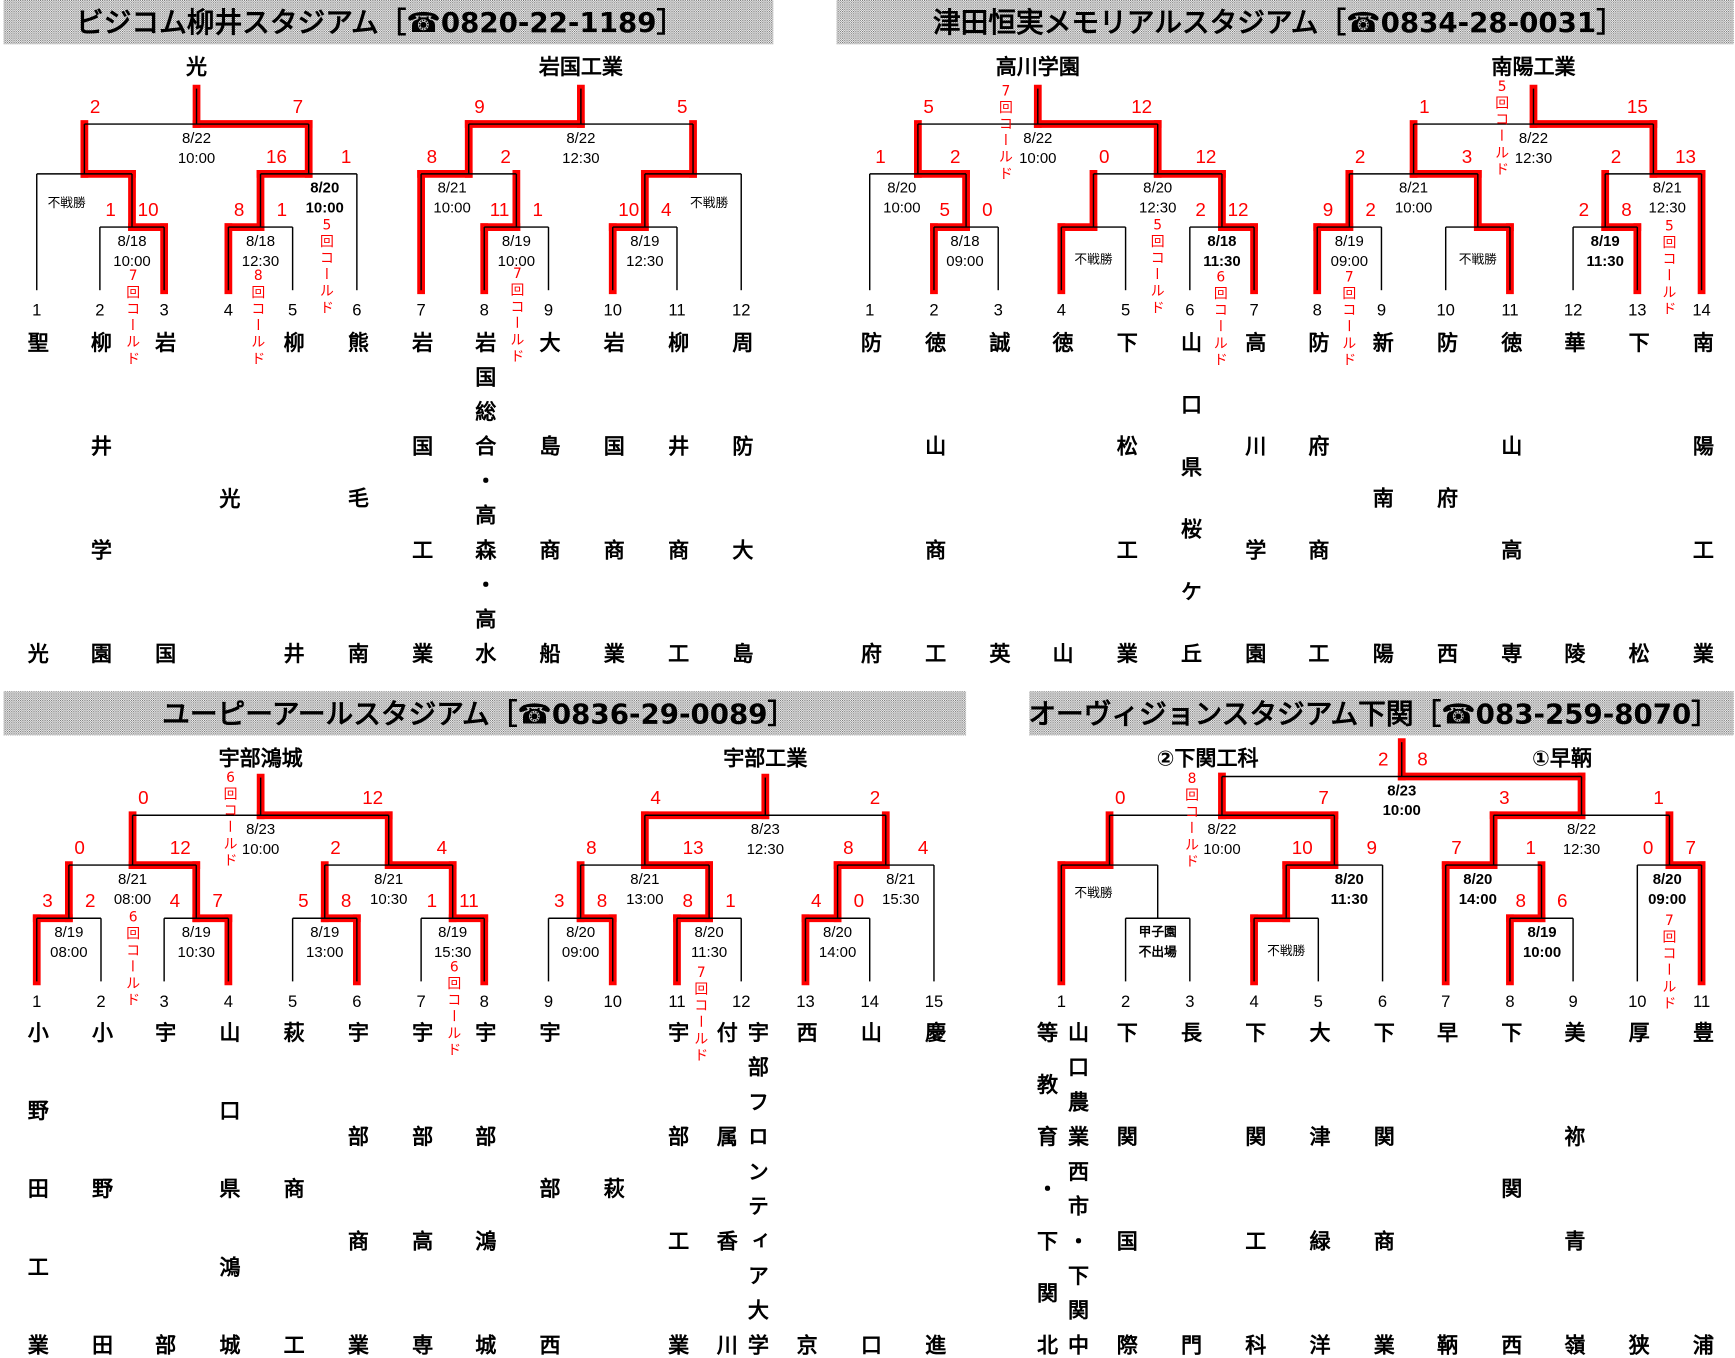 The width and height of the screenshot is (1735, 1358). I want to click on score-right: 8, so click(1422, 758).